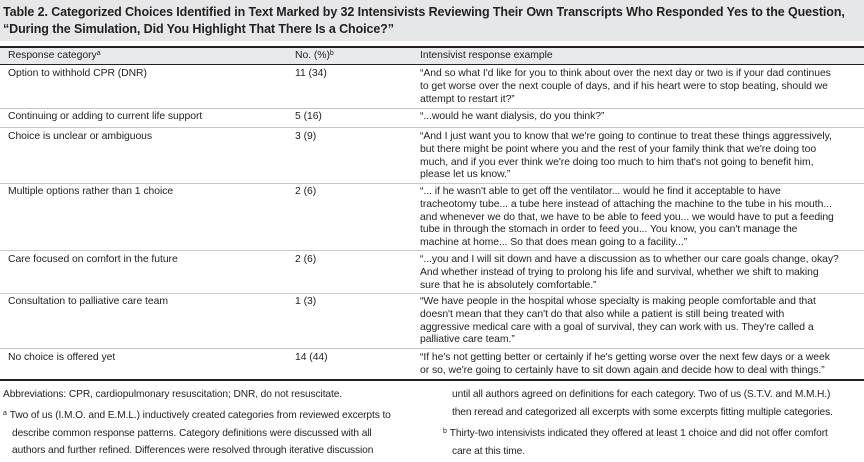 The height and width of the screenshot is (462, 864). Describe the element at coordinates (314, 55) in the screenshot. I see `header-count: No. (%)b` at that location.